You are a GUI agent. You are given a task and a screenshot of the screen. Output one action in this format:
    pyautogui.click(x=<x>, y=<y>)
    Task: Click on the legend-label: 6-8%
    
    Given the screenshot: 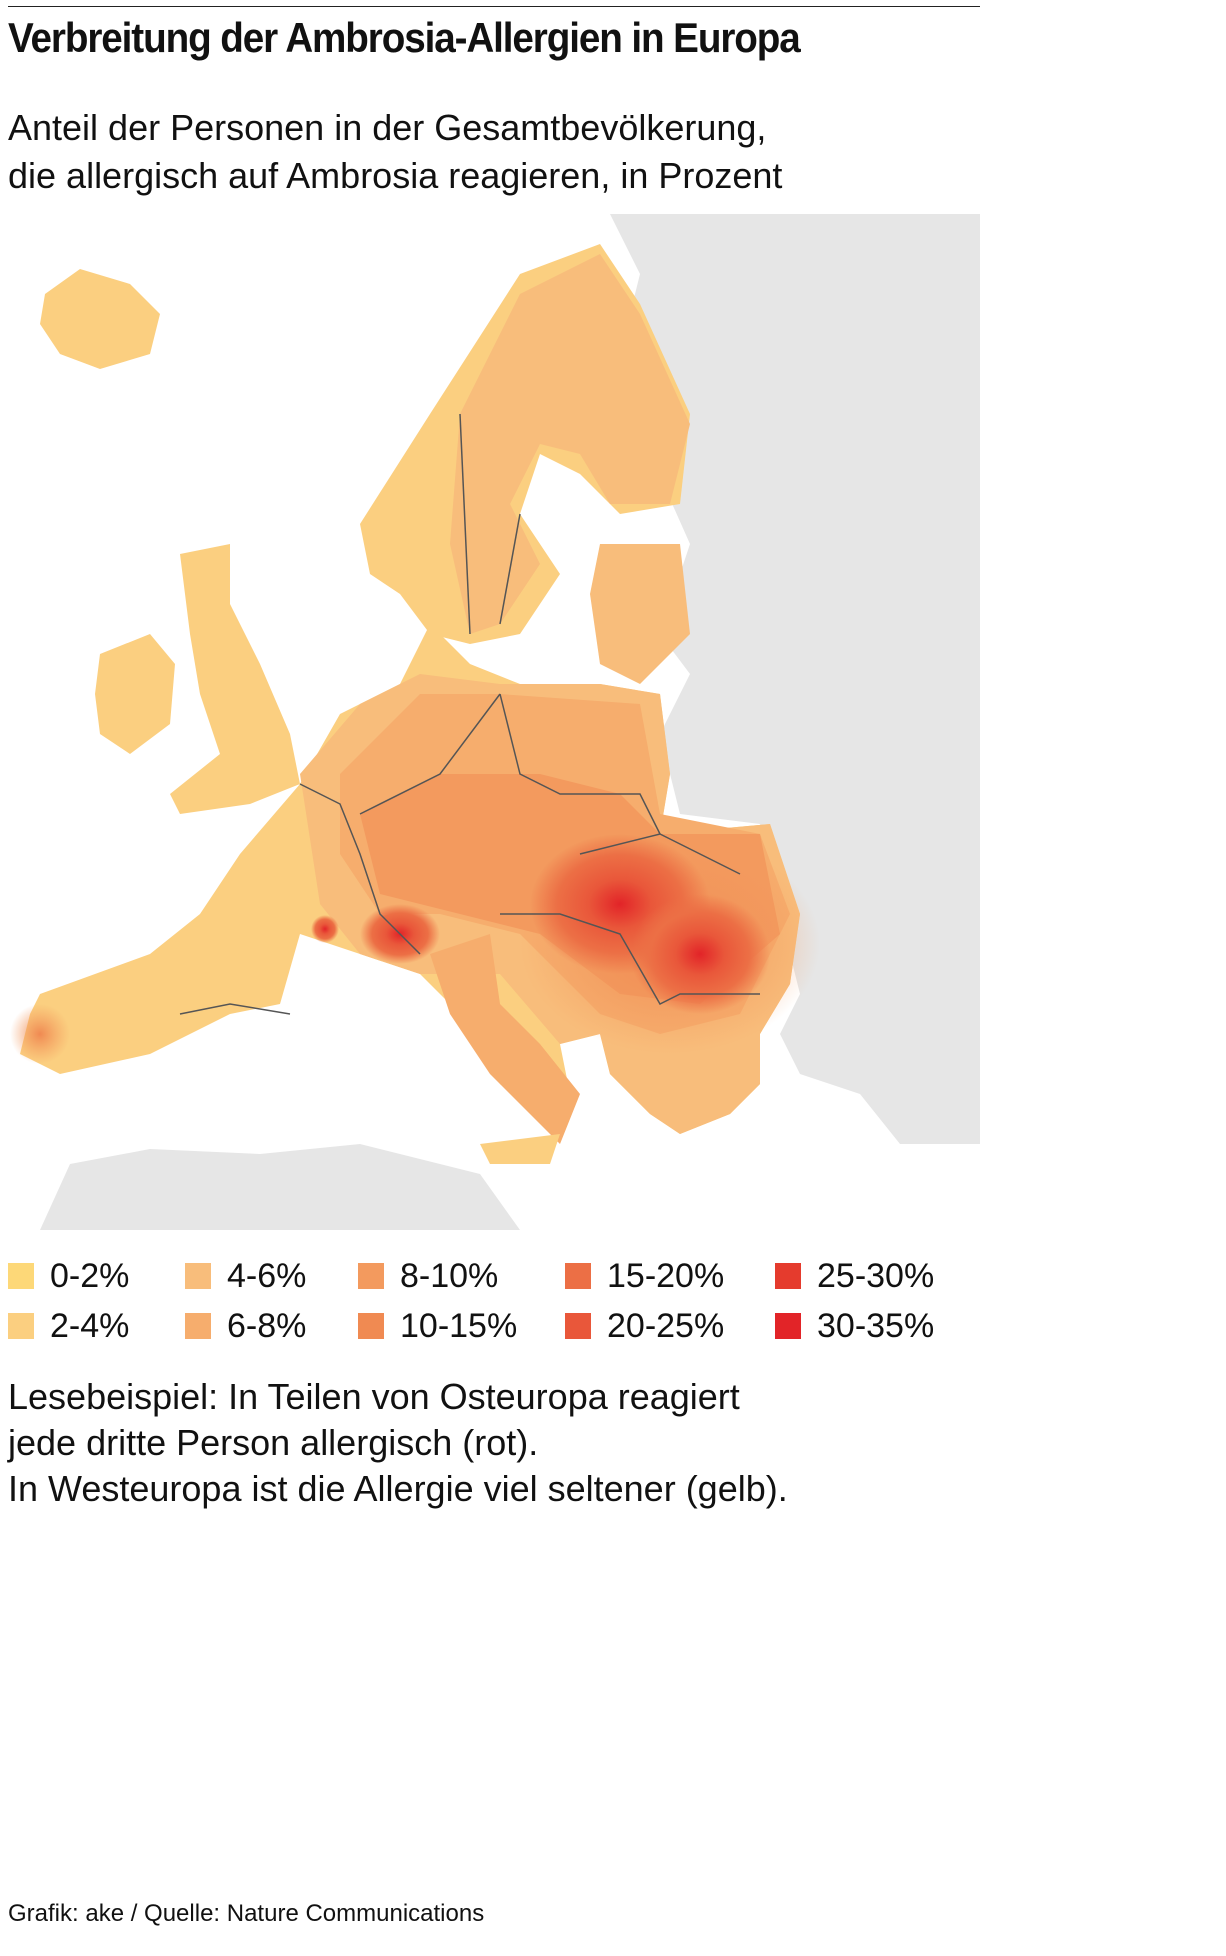 What is the action you would take?
    pyautogui.click(x=267, y=1325)
    